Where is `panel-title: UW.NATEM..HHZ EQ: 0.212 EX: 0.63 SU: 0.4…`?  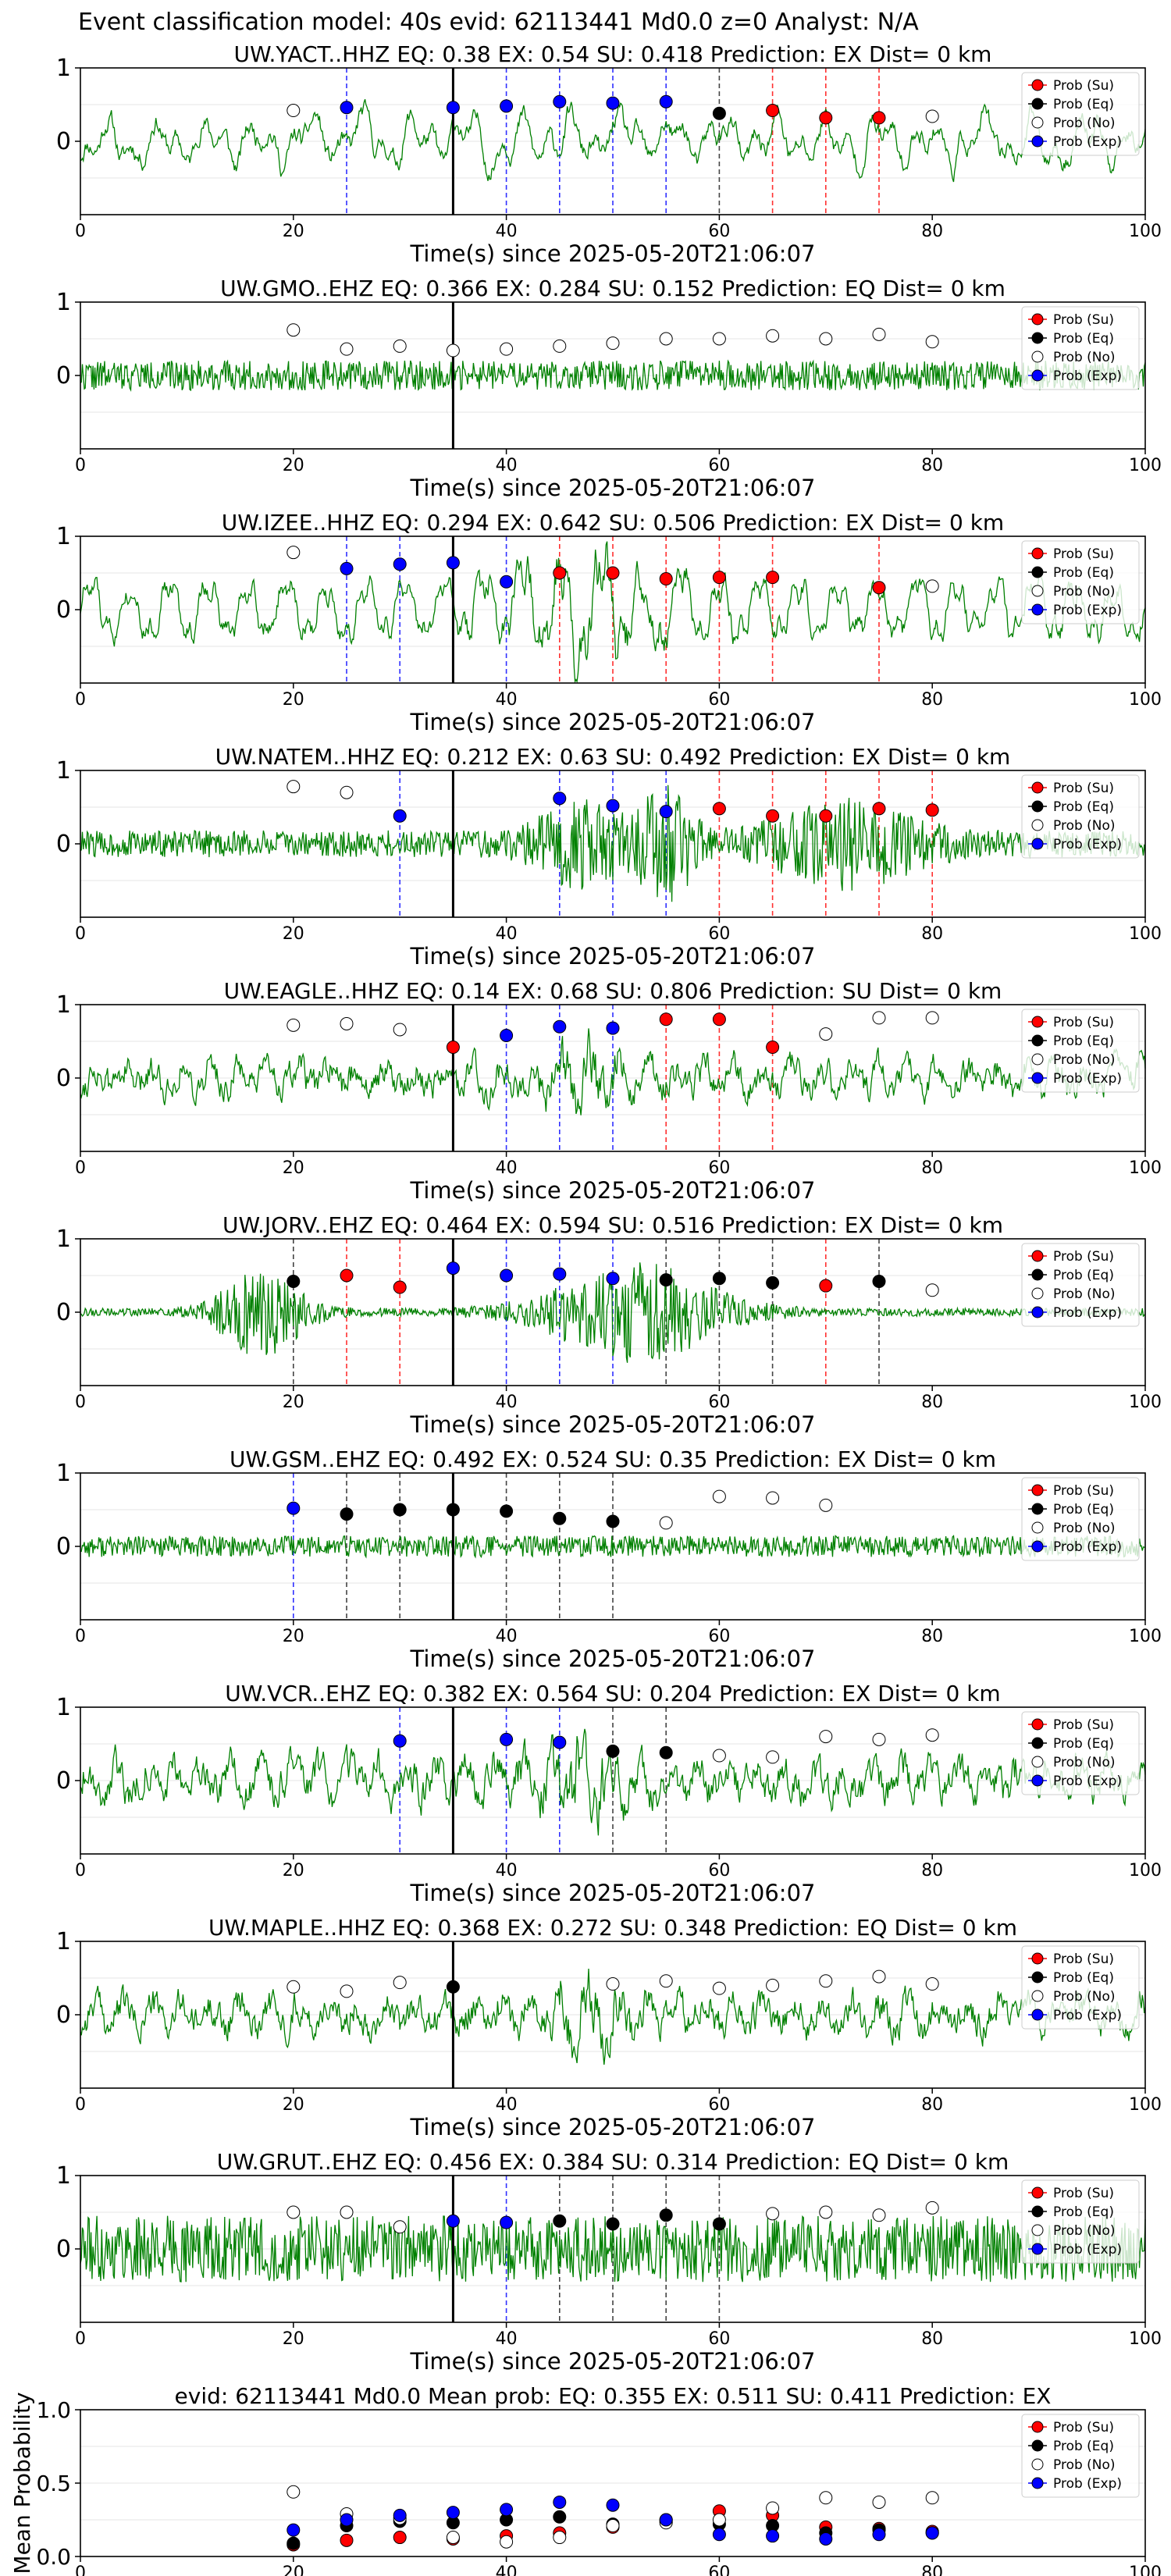 panel-title: UW.NATEM..HHZ EQ: 0.212 EX: 0.63 SU: 0.4… is located at coordinates (613, 757).